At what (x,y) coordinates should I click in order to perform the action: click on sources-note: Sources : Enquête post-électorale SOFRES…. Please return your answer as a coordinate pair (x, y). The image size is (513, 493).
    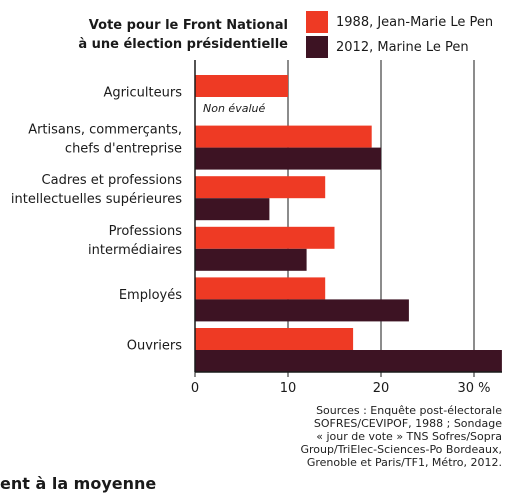
    Looking at the image, I should click on (351, 436).